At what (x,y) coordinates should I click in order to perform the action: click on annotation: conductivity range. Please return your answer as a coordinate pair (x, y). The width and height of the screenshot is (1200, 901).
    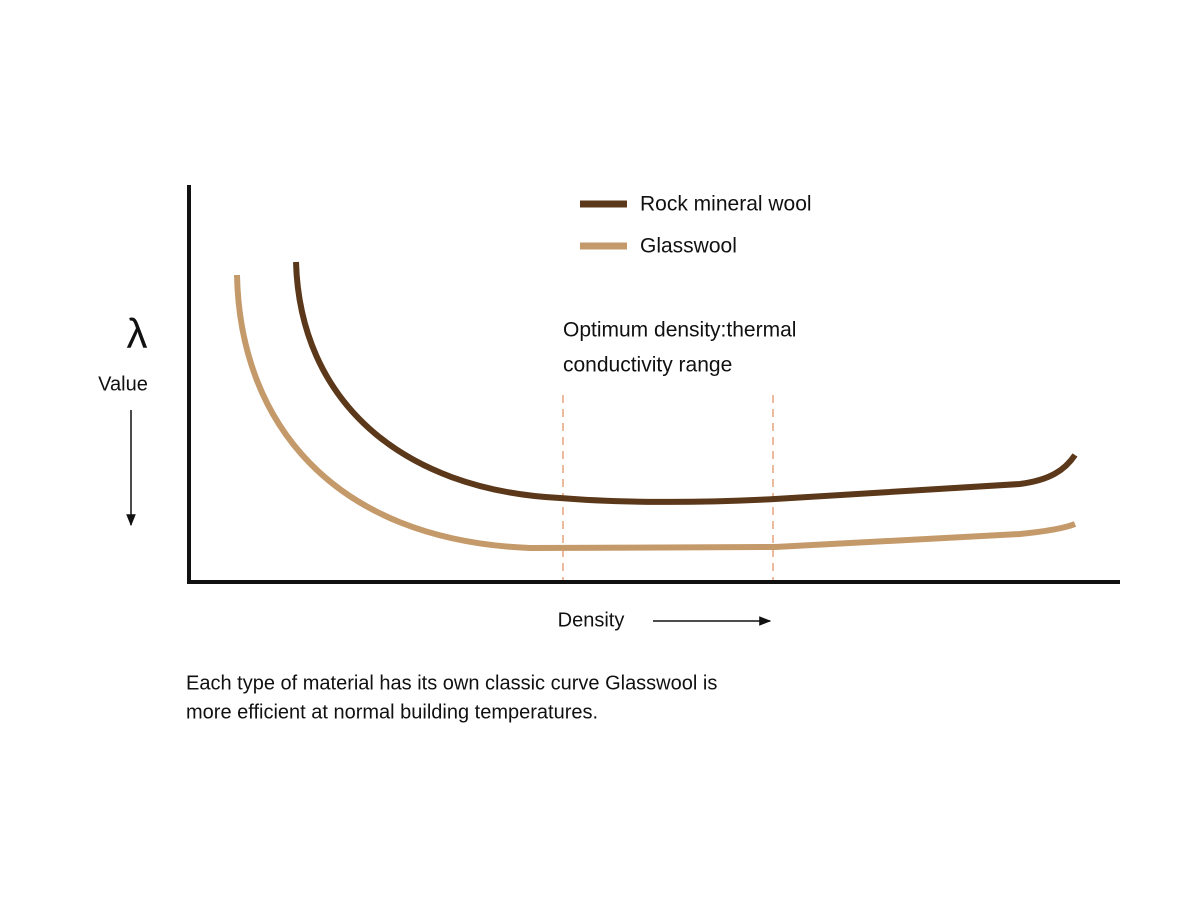
    Looking at the image, I should click on (647, 365).